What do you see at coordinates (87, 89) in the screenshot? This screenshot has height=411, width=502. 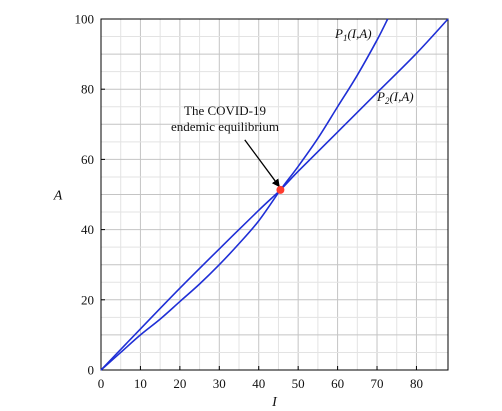 I see `y-tick-label: 80` at bounding box center [87, 89].